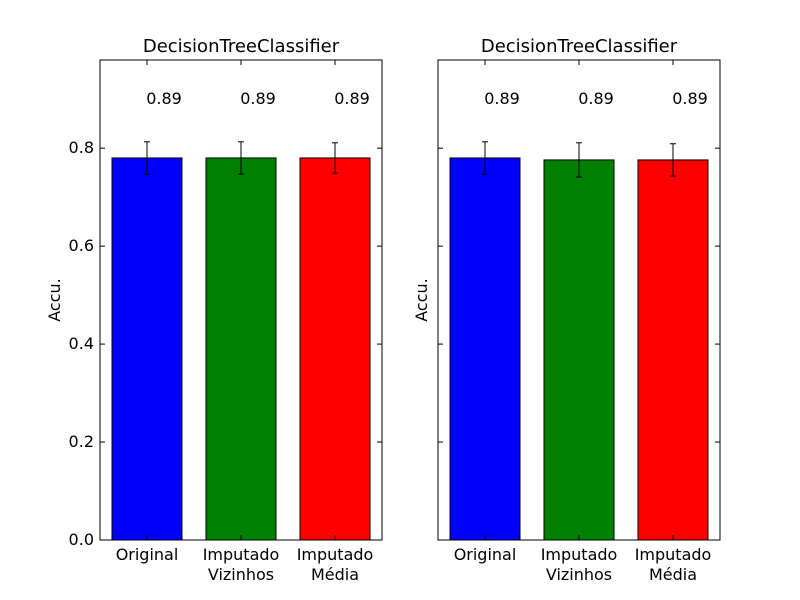 This screenshot has width=800, height=600. I want to click on y-tick-label: 0.6, so click(81, 245).